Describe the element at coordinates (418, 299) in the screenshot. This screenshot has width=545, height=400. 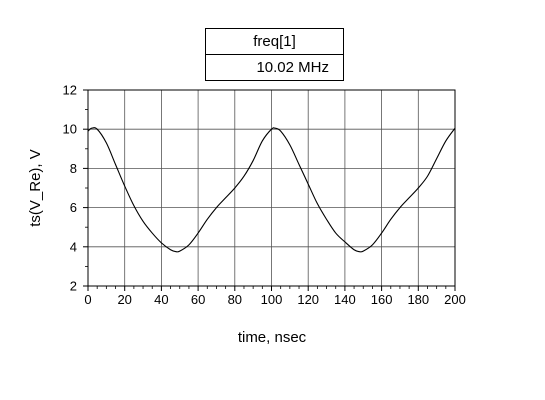
I see `x-tick-label: 180` at that location.